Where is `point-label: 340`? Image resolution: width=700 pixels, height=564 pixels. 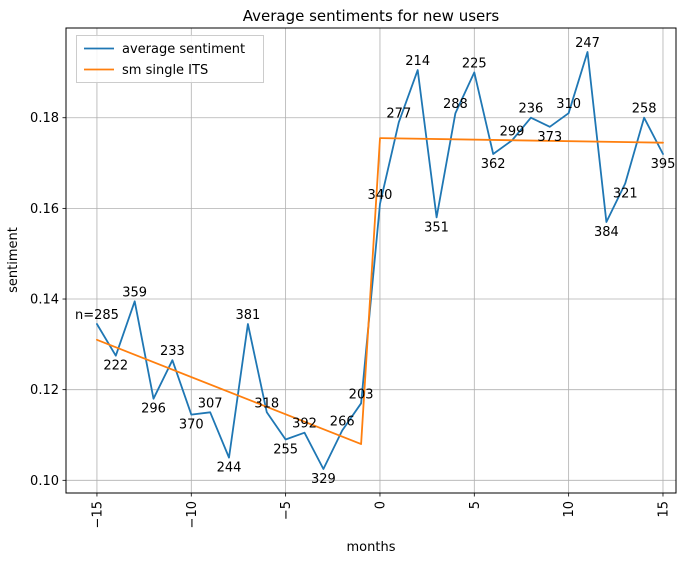
point-label: 340 is located at coordinates (380, 195).